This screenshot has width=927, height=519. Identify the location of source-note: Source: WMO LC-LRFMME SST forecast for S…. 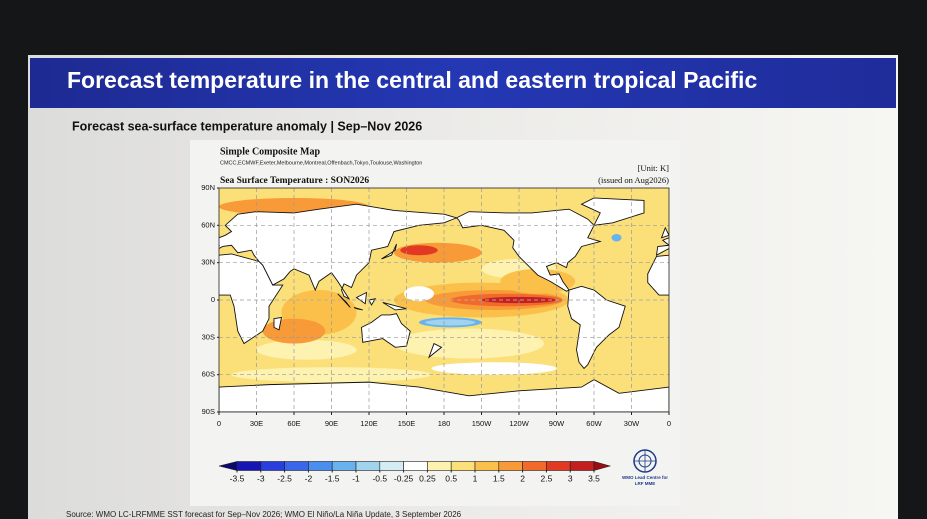
(264, 514).